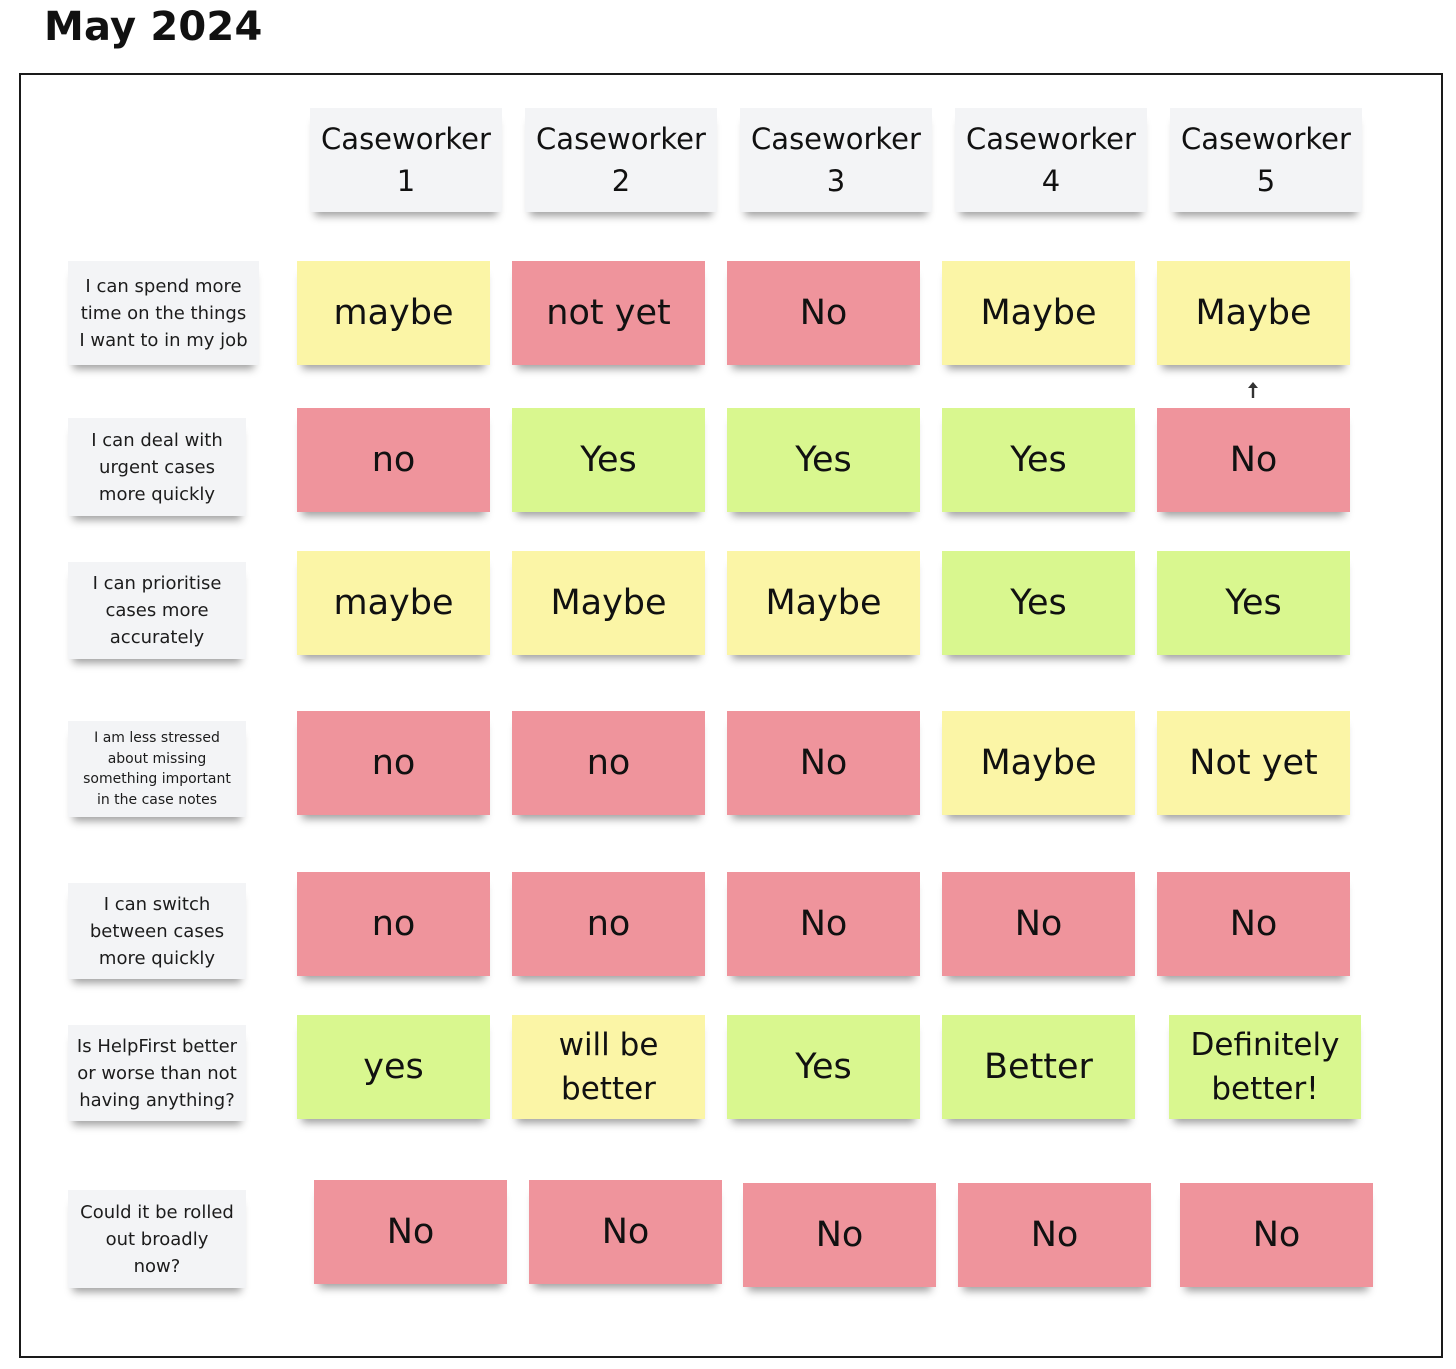 This screenshot has height=1369, width=1456. What do you see at coordinates (839, 1235) in the screenshot?
I see `cell-r7-c3: No` at bounding box center [839, 1235].